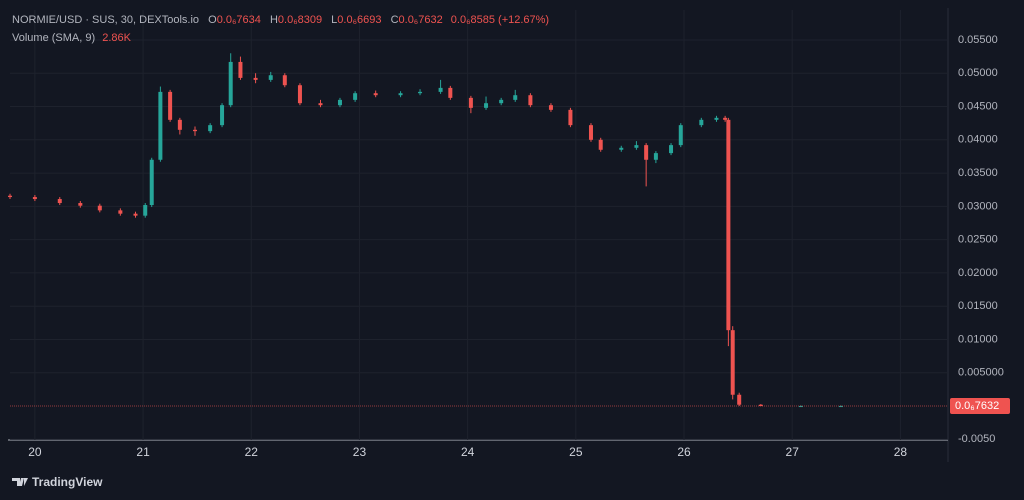 This screenshot has height=500, width=1024. I want to click on ohlc-value: 0.0₆6693, so click(359, 20).